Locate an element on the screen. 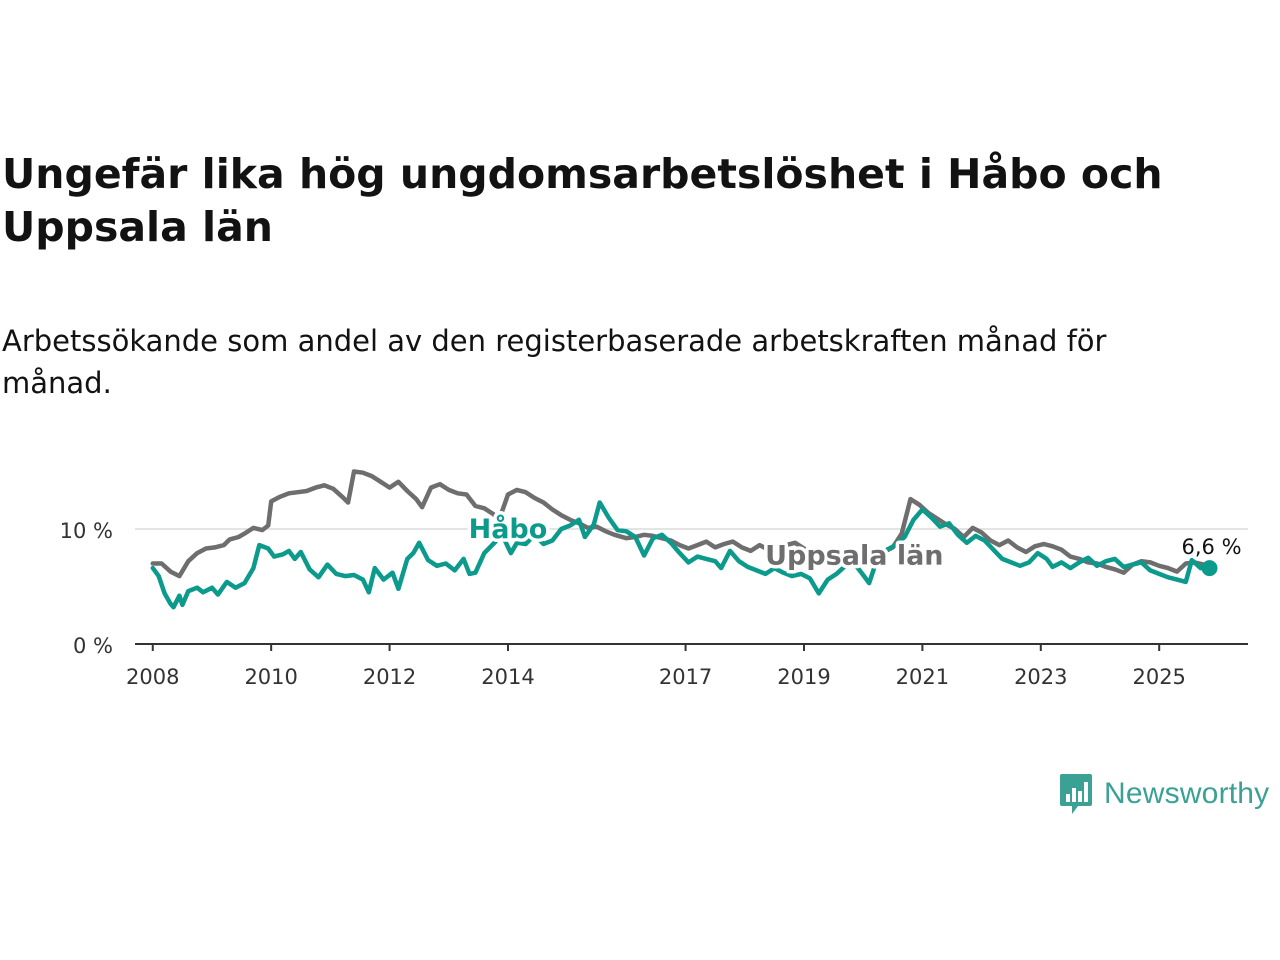 Image resolution: width=1280 pixels, height=960 pixels. x-tick-label: 2017 is located at coordinates (685, 677).